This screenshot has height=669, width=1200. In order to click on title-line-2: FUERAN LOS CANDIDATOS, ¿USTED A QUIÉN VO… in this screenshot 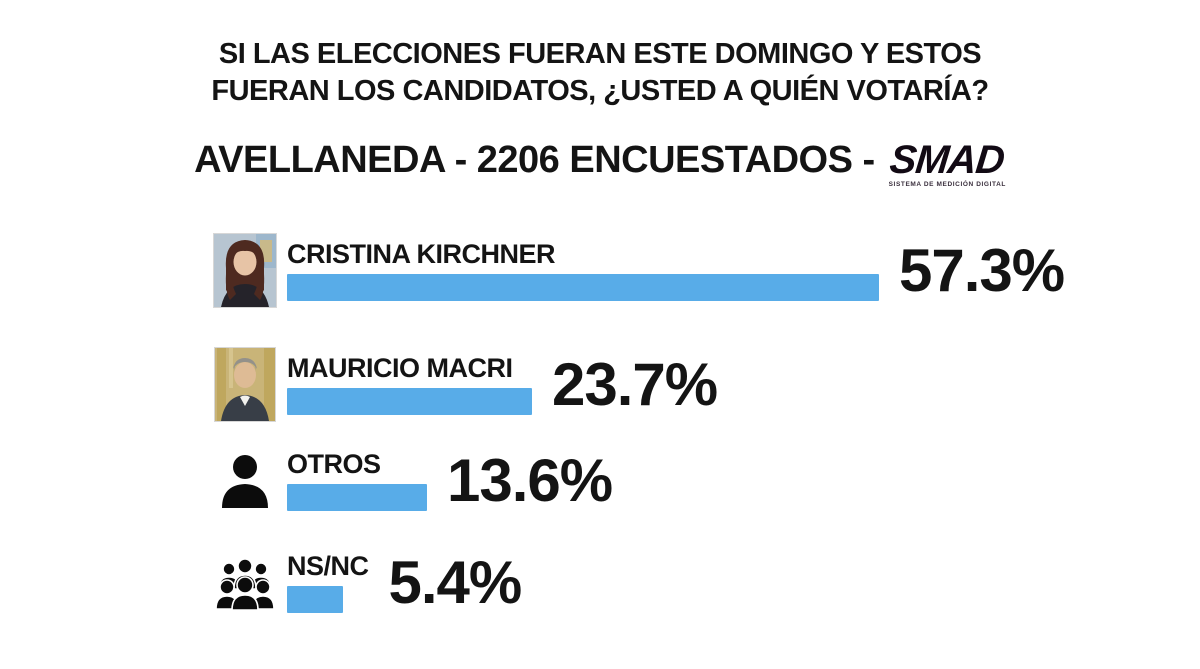, I will do `click(600, 91)`.